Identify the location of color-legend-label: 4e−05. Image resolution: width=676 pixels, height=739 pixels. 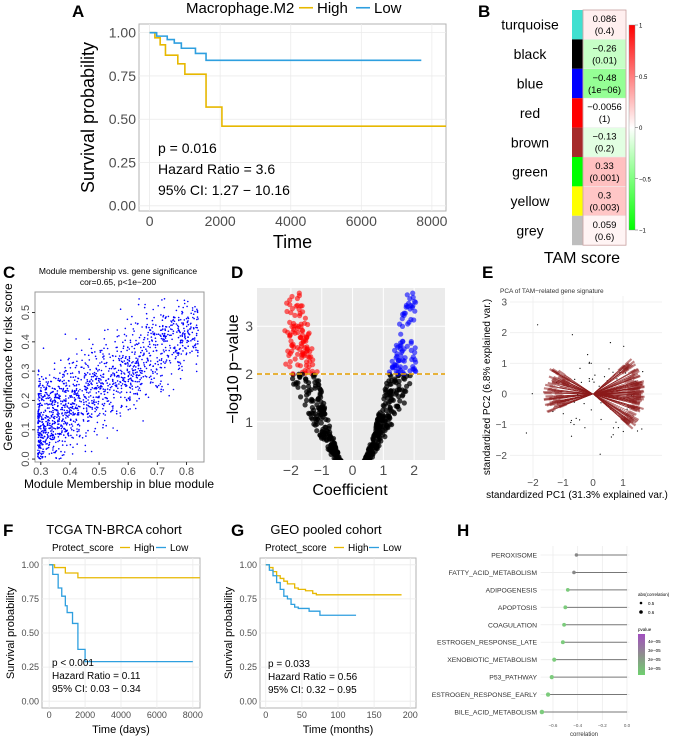
(654, 641).